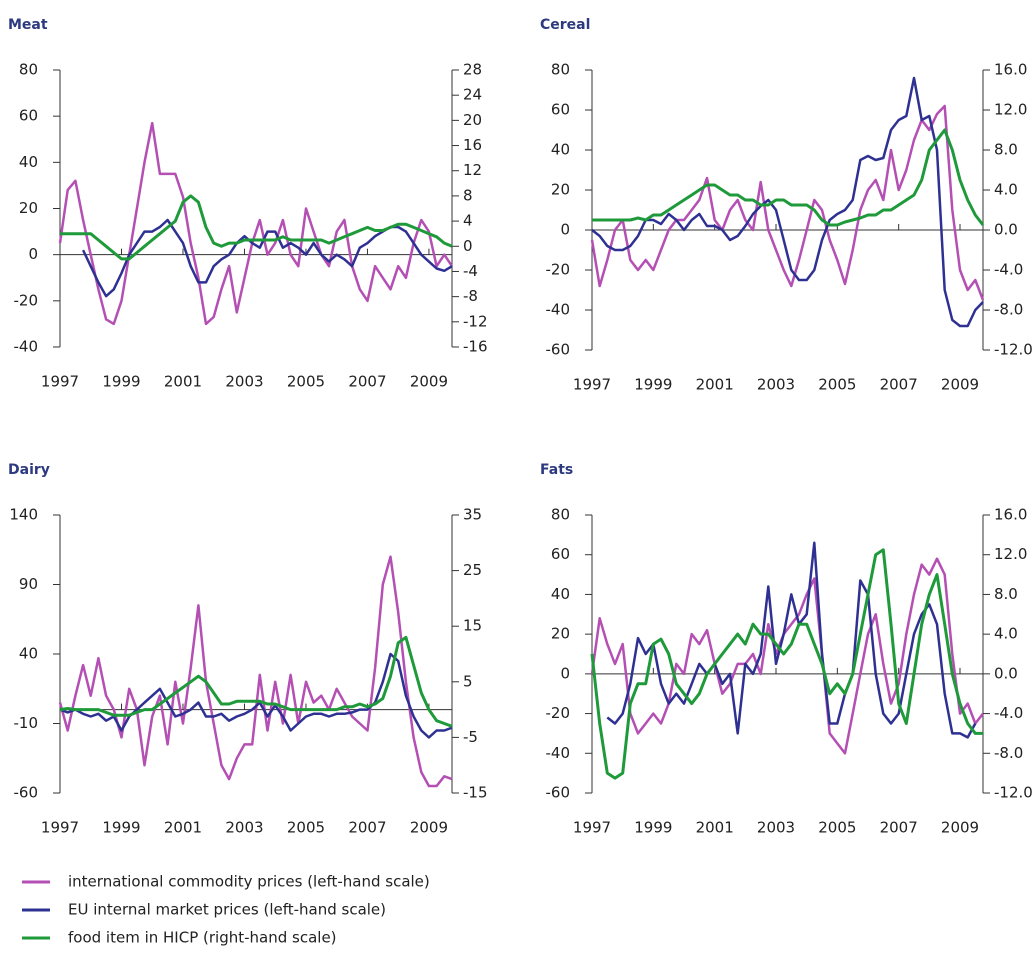 This screenshot has width=1032, height=962. I want to click on y2-tick-label: 20, so click(472, 120).